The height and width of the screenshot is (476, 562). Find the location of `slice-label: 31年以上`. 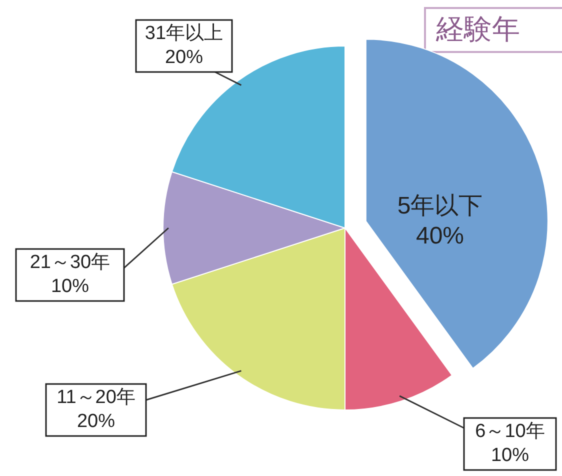

slice-label: 31年以上 is located at coordinates (184, 33).